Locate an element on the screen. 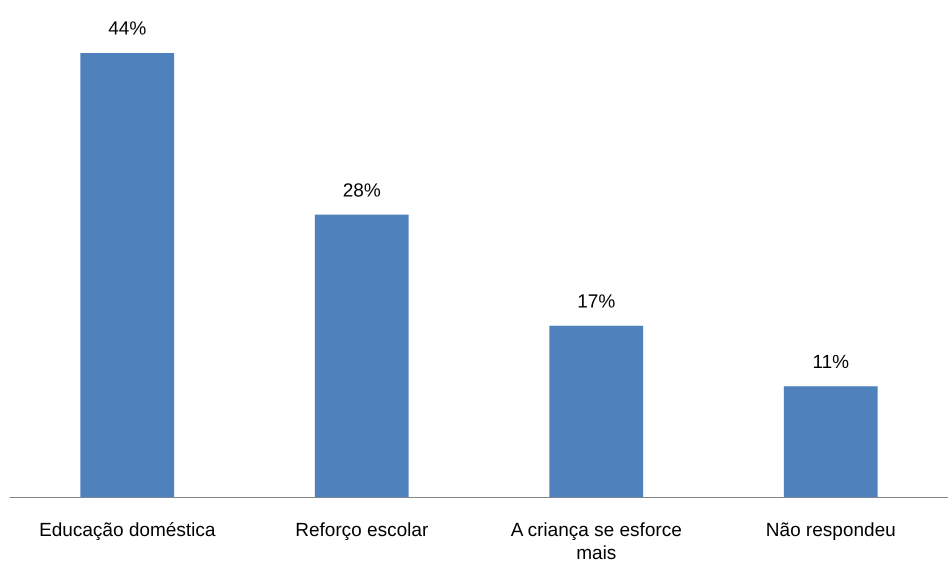 The height and width of the screenshot is (579, 948). x-tick-label: A criança se esforce mais is located at coordinates (596, 542).